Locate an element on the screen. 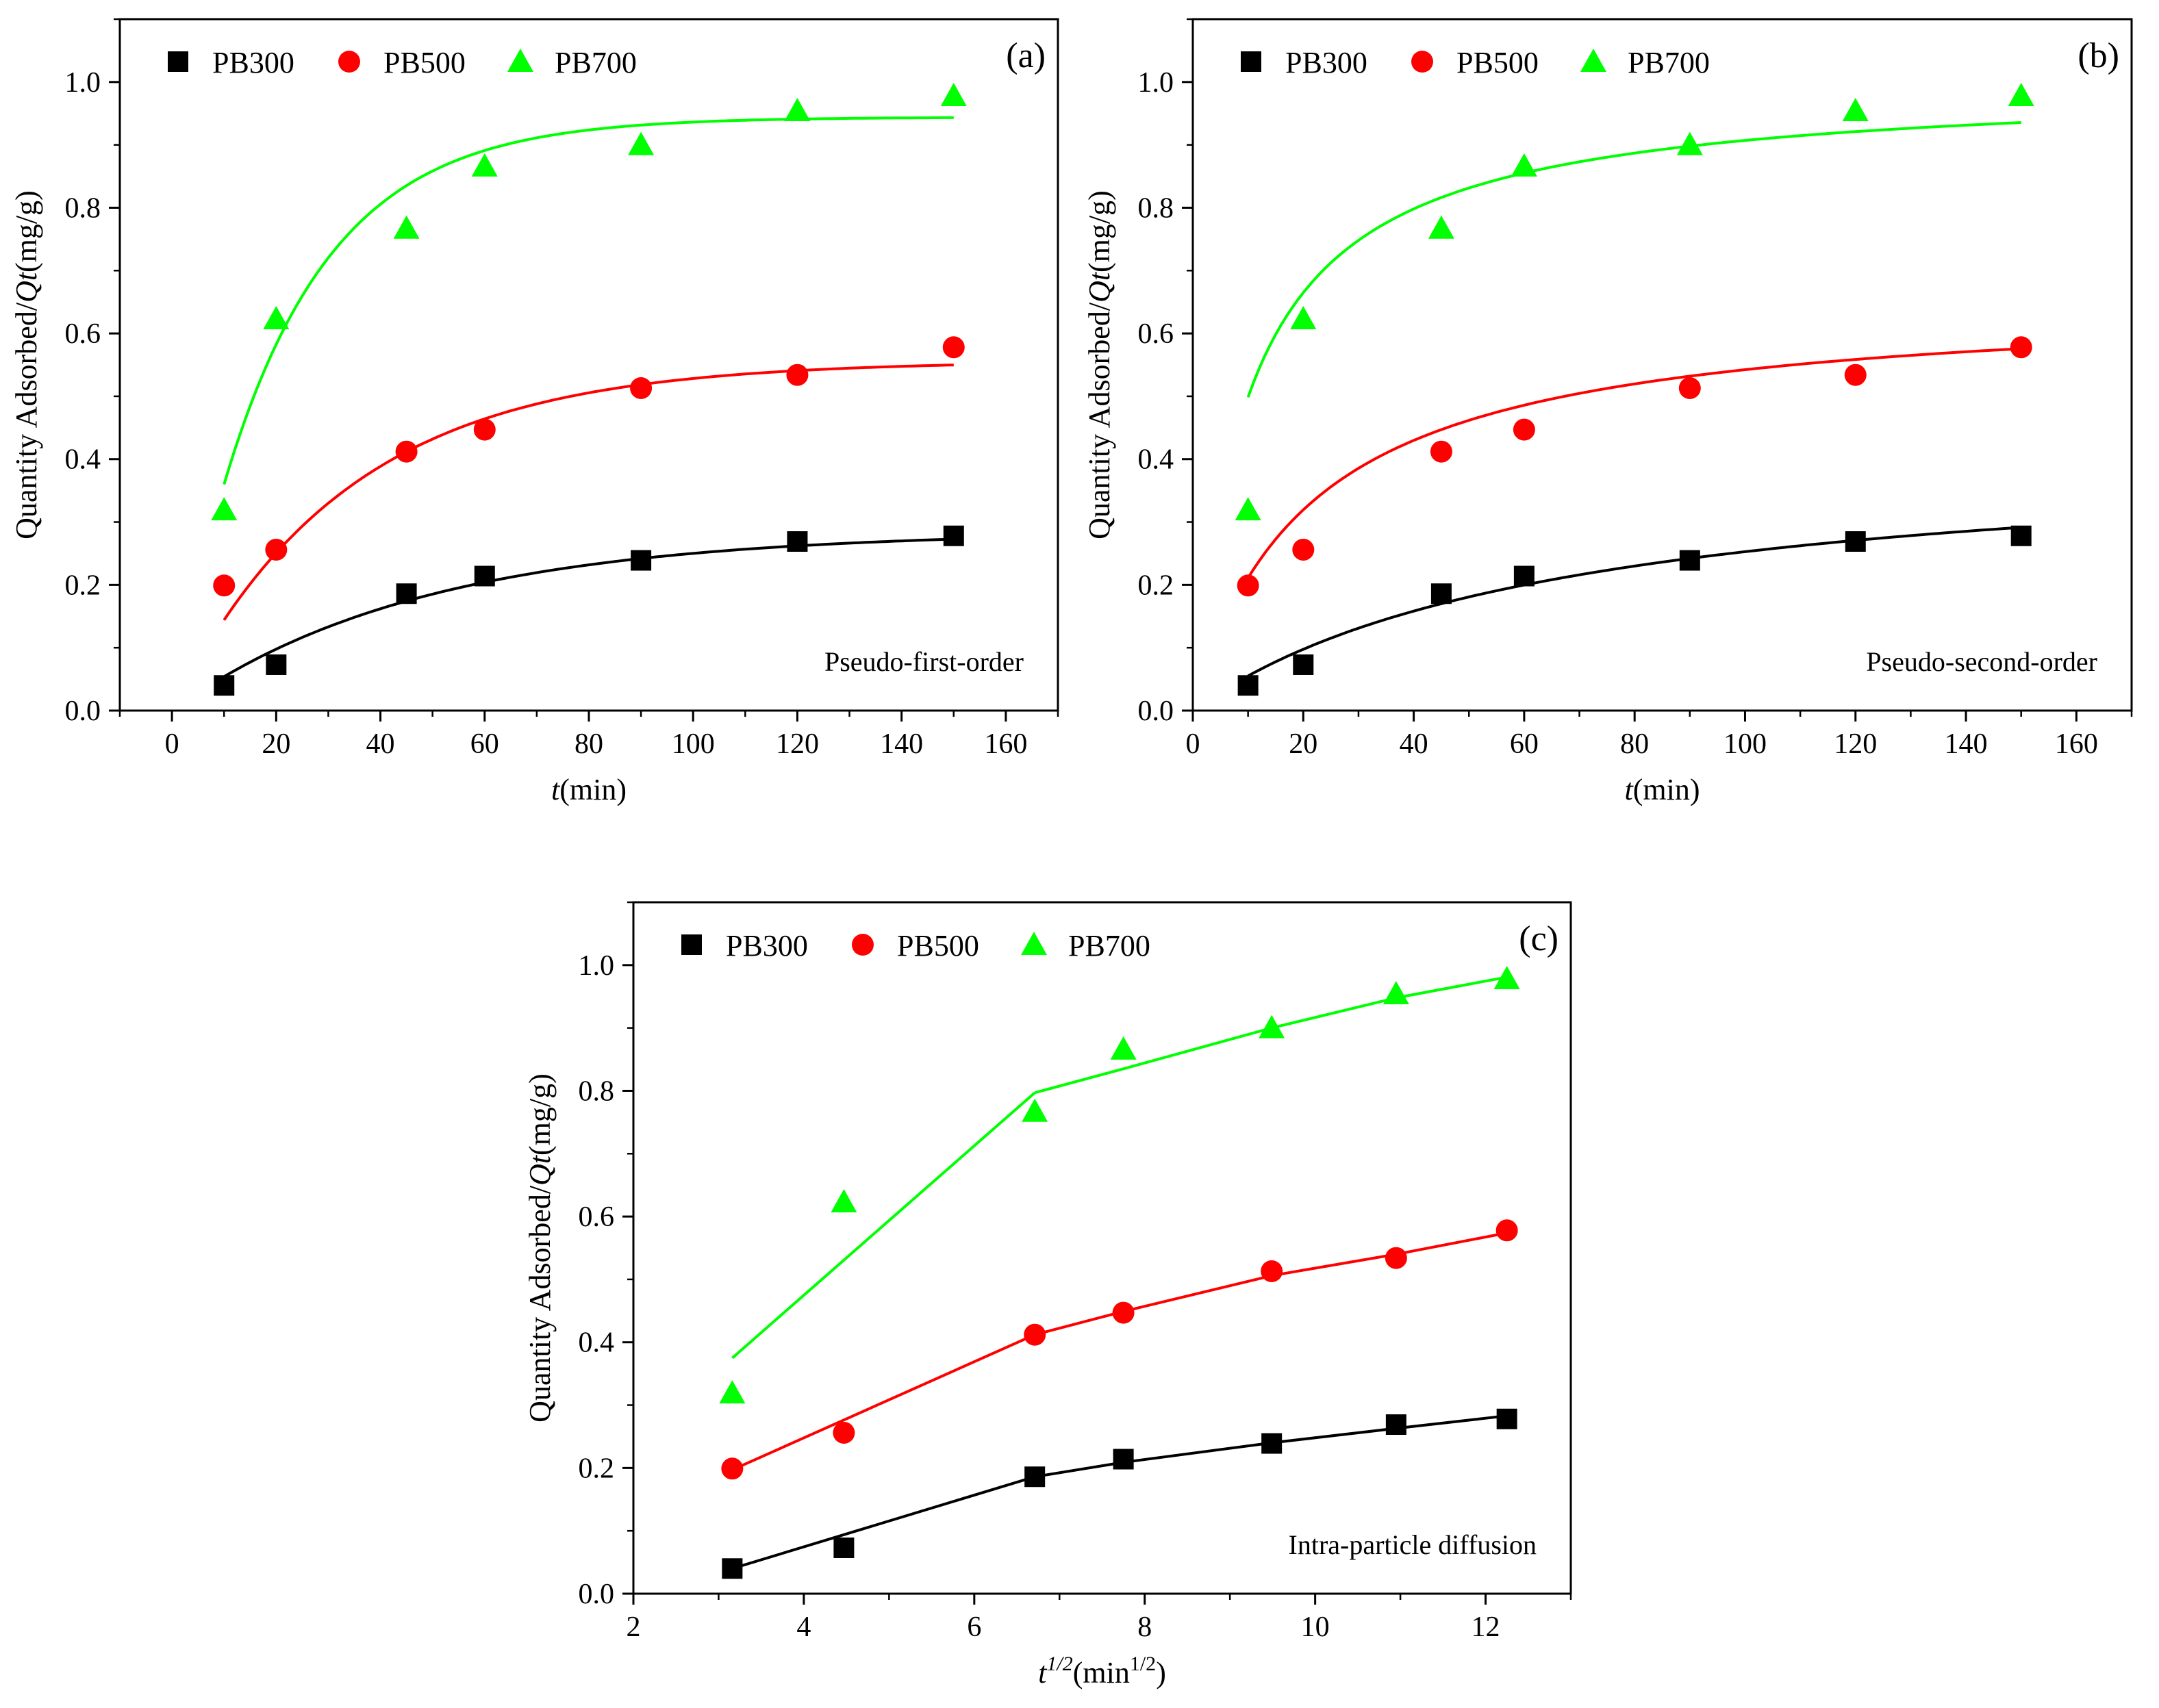  model-annotation: Pseudo-second-order is located at coordinates (1981, 661).